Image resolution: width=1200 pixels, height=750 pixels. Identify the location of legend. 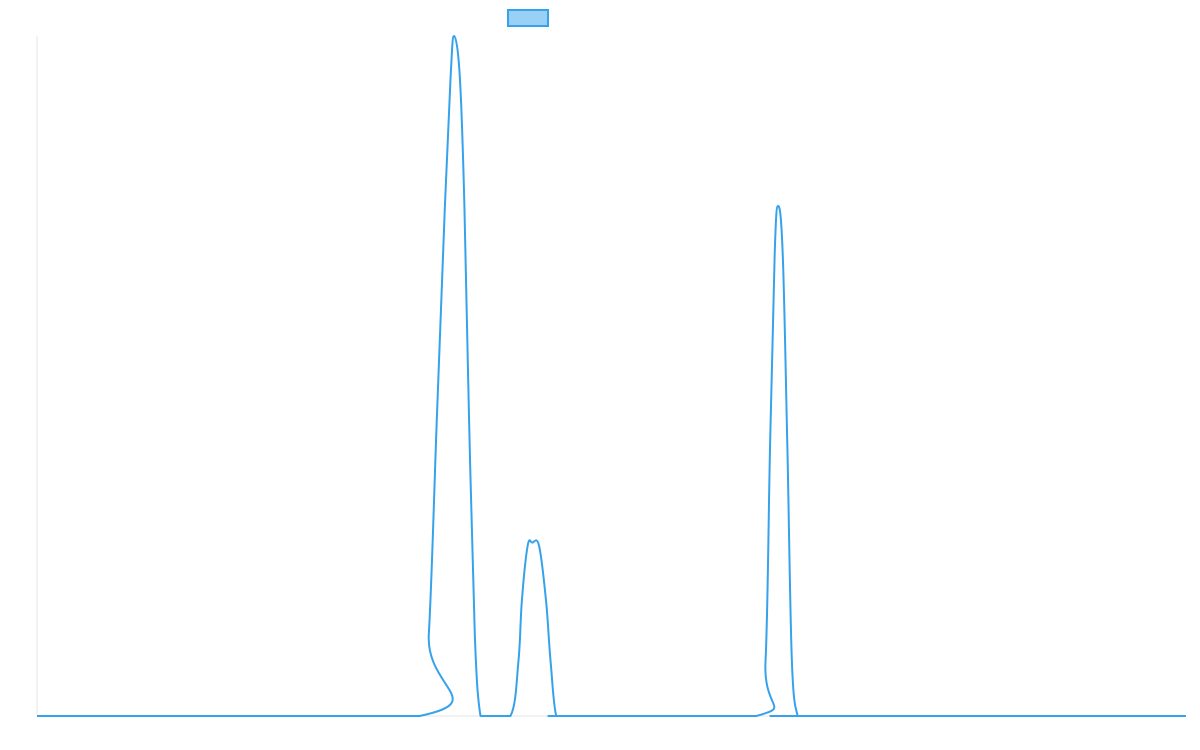
(528, 18).